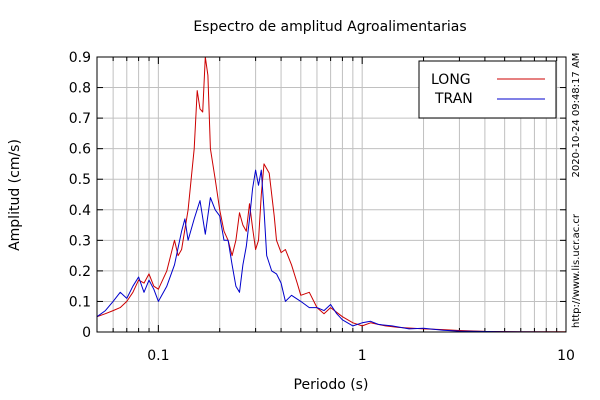 This screenshot has height=400, width=600. I want to click on y-tick-label: 0.3, so click(80, 241).